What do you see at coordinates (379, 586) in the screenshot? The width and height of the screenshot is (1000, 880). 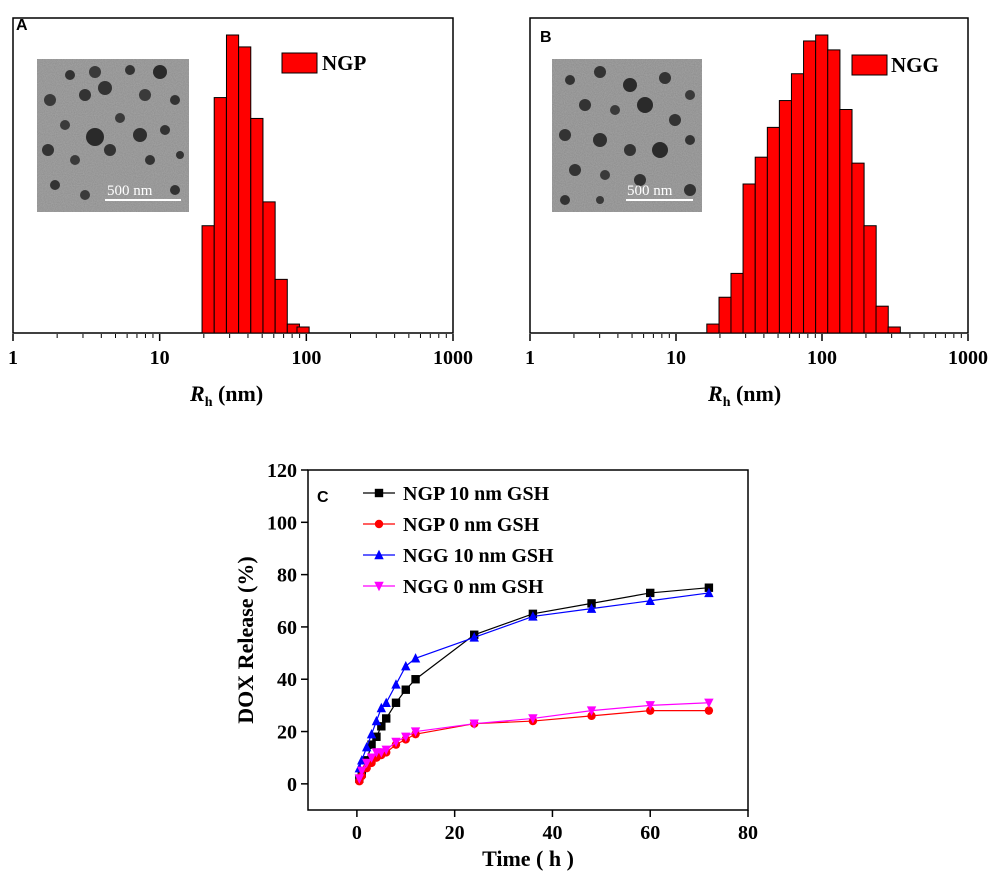 I see `legend-marker-ngg-0-nm-gsh` at bounding box center [379, 586].